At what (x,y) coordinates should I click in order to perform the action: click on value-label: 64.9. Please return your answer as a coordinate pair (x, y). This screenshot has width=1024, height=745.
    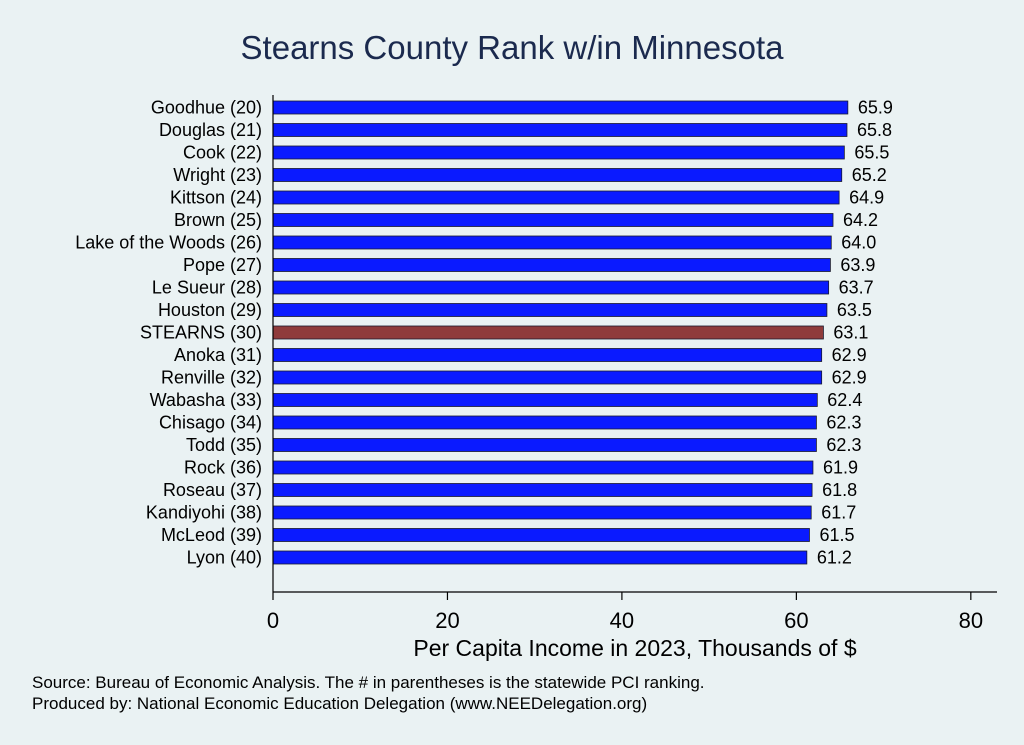
    Looking at the image, I should click on (866, 198).